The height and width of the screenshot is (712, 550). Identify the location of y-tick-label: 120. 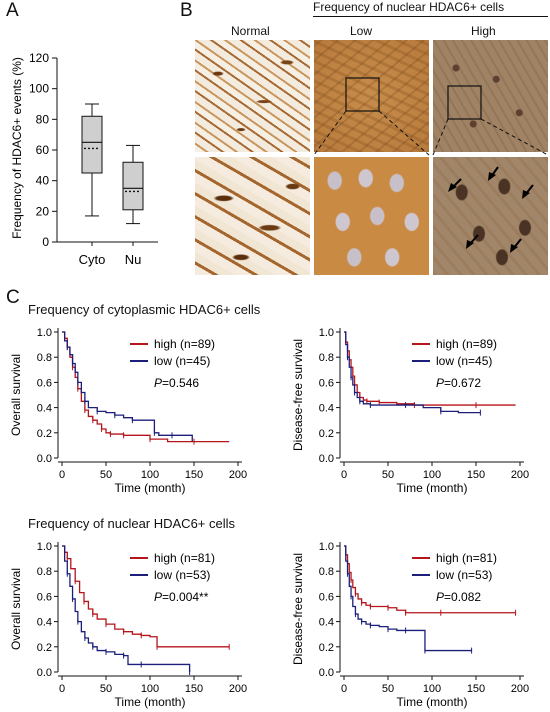
(39, 58).